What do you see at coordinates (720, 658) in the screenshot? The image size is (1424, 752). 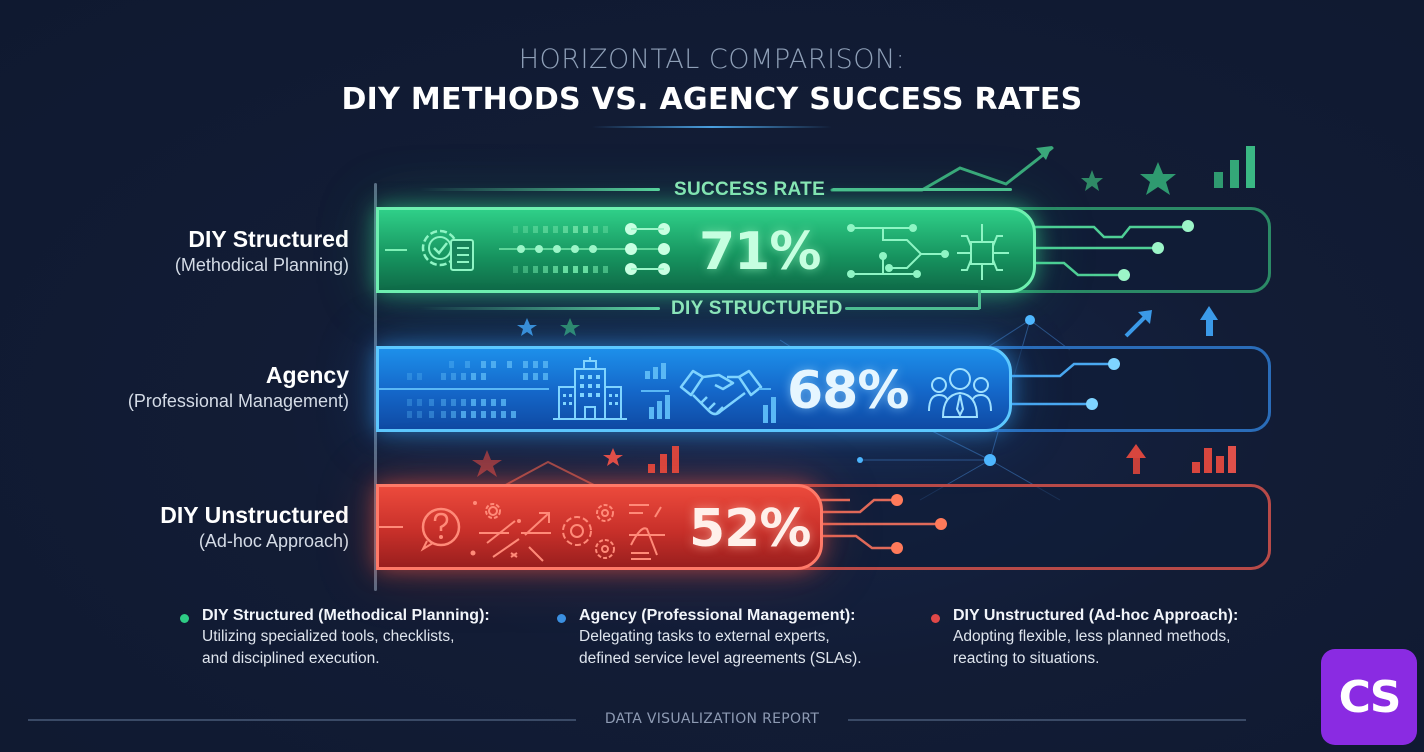 I see `legend-desc: defined service level agreements (SLAs).` at bounding box center [720, 658].